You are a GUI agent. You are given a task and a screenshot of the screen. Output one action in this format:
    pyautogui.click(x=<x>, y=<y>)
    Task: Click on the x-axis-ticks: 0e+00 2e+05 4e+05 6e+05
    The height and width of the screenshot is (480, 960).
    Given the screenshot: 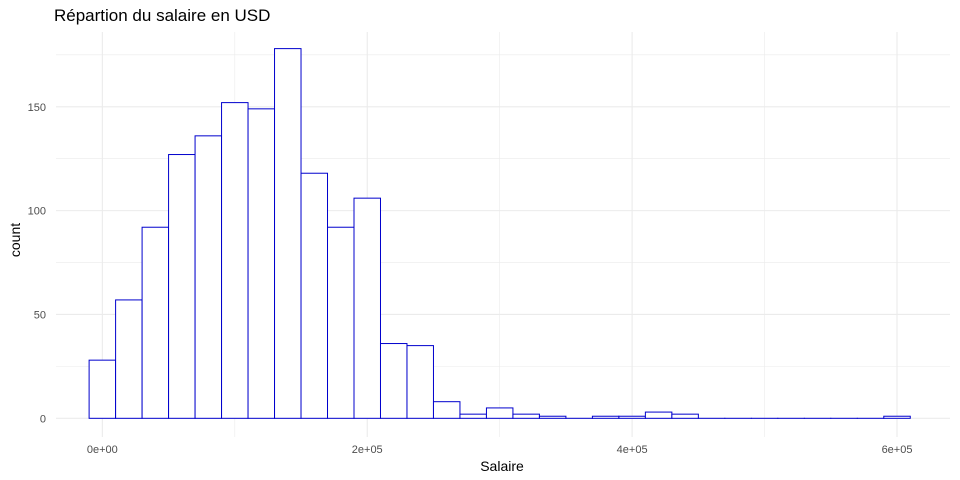 What is the action you would take?
    pyautogui.click(x=500, y=450)
    